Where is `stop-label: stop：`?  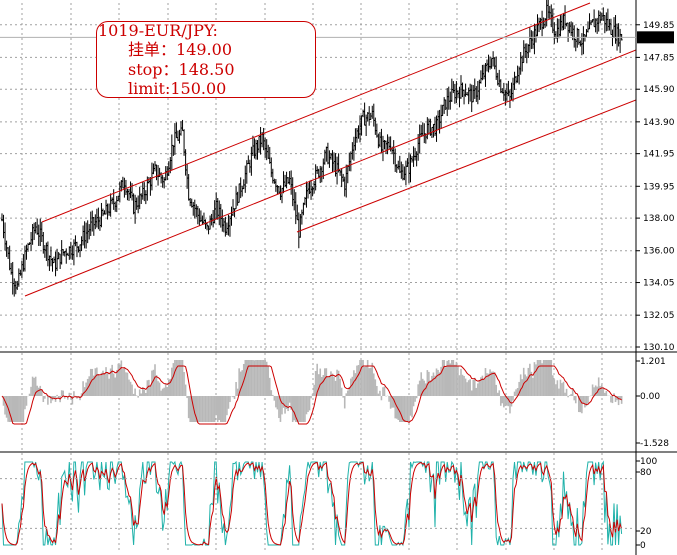 stop-label: stop： is located at coordinates (153, 69).